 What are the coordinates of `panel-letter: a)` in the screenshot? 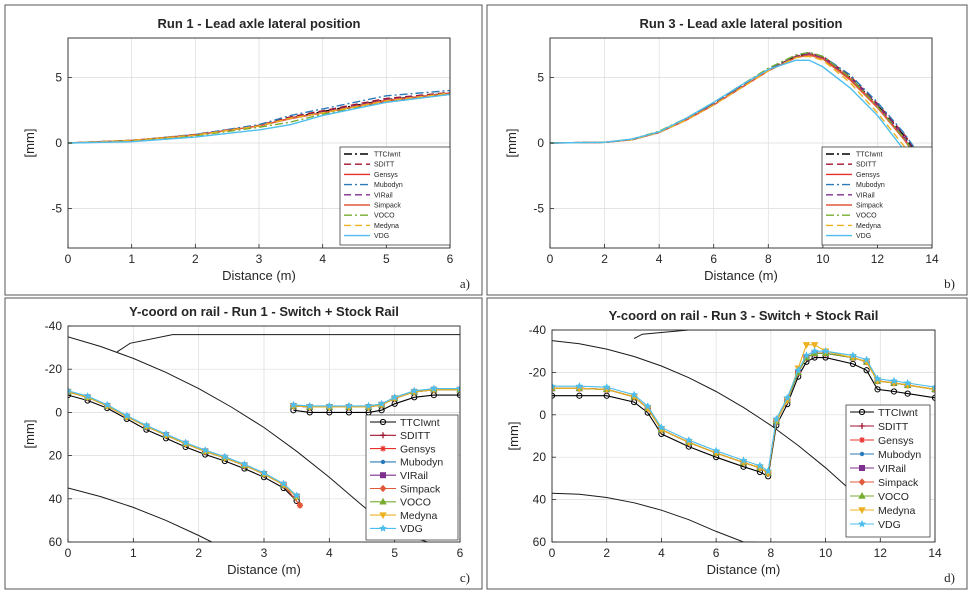 It's located at (465, 283).